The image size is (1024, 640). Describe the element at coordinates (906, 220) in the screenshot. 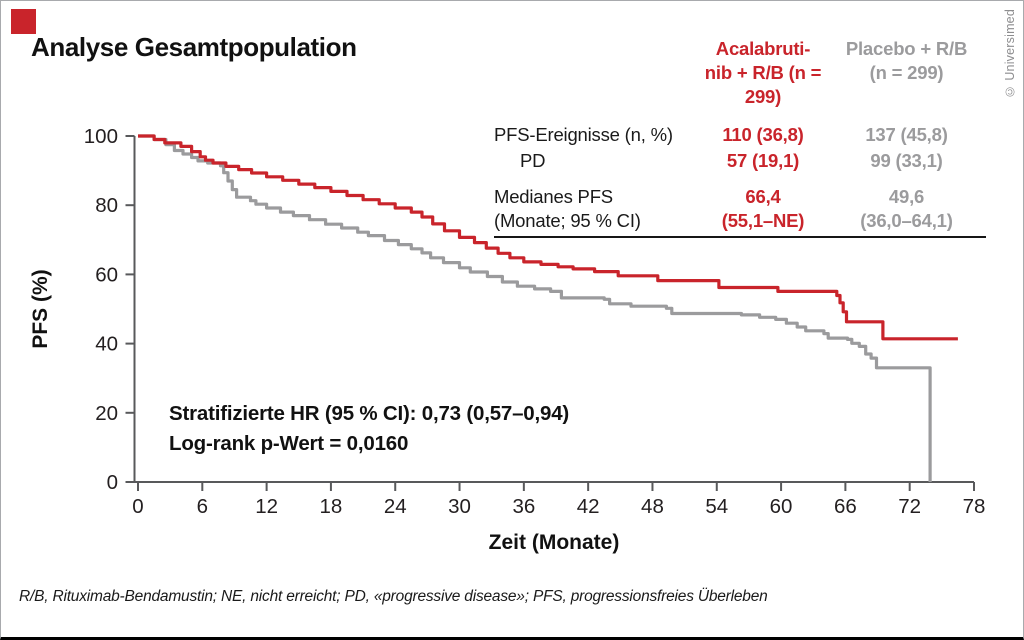

I see `median-pfs-placebo-ci: (36,0–64,1)` at that location.